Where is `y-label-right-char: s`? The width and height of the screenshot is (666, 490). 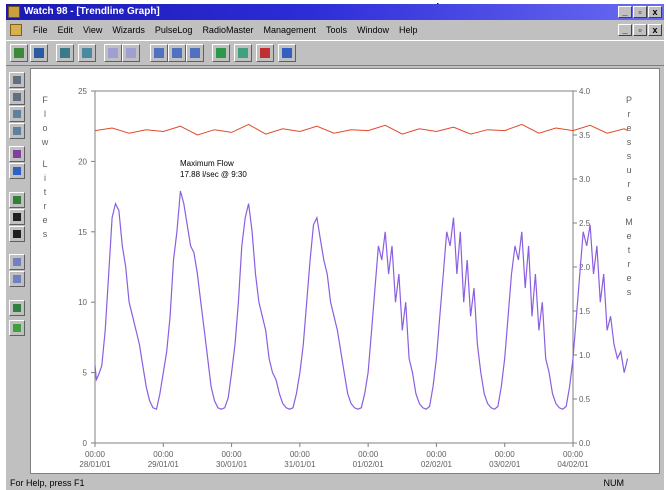
y-label-right-char: s is located at coordinates (629, 292).